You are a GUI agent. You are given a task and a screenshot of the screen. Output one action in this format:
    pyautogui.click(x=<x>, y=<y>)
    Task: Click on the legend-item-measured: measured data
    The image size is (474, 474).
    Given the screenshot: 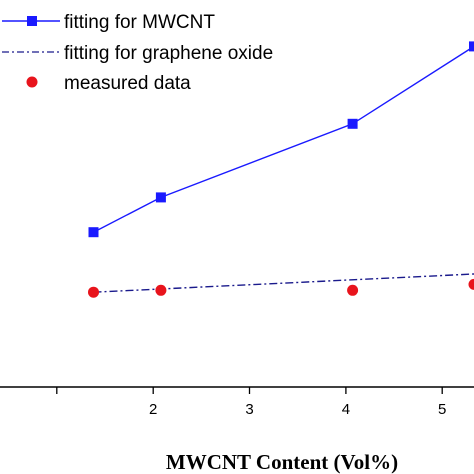 What is the action you would take?
    pyautogui.click(x=108, y=83)
    